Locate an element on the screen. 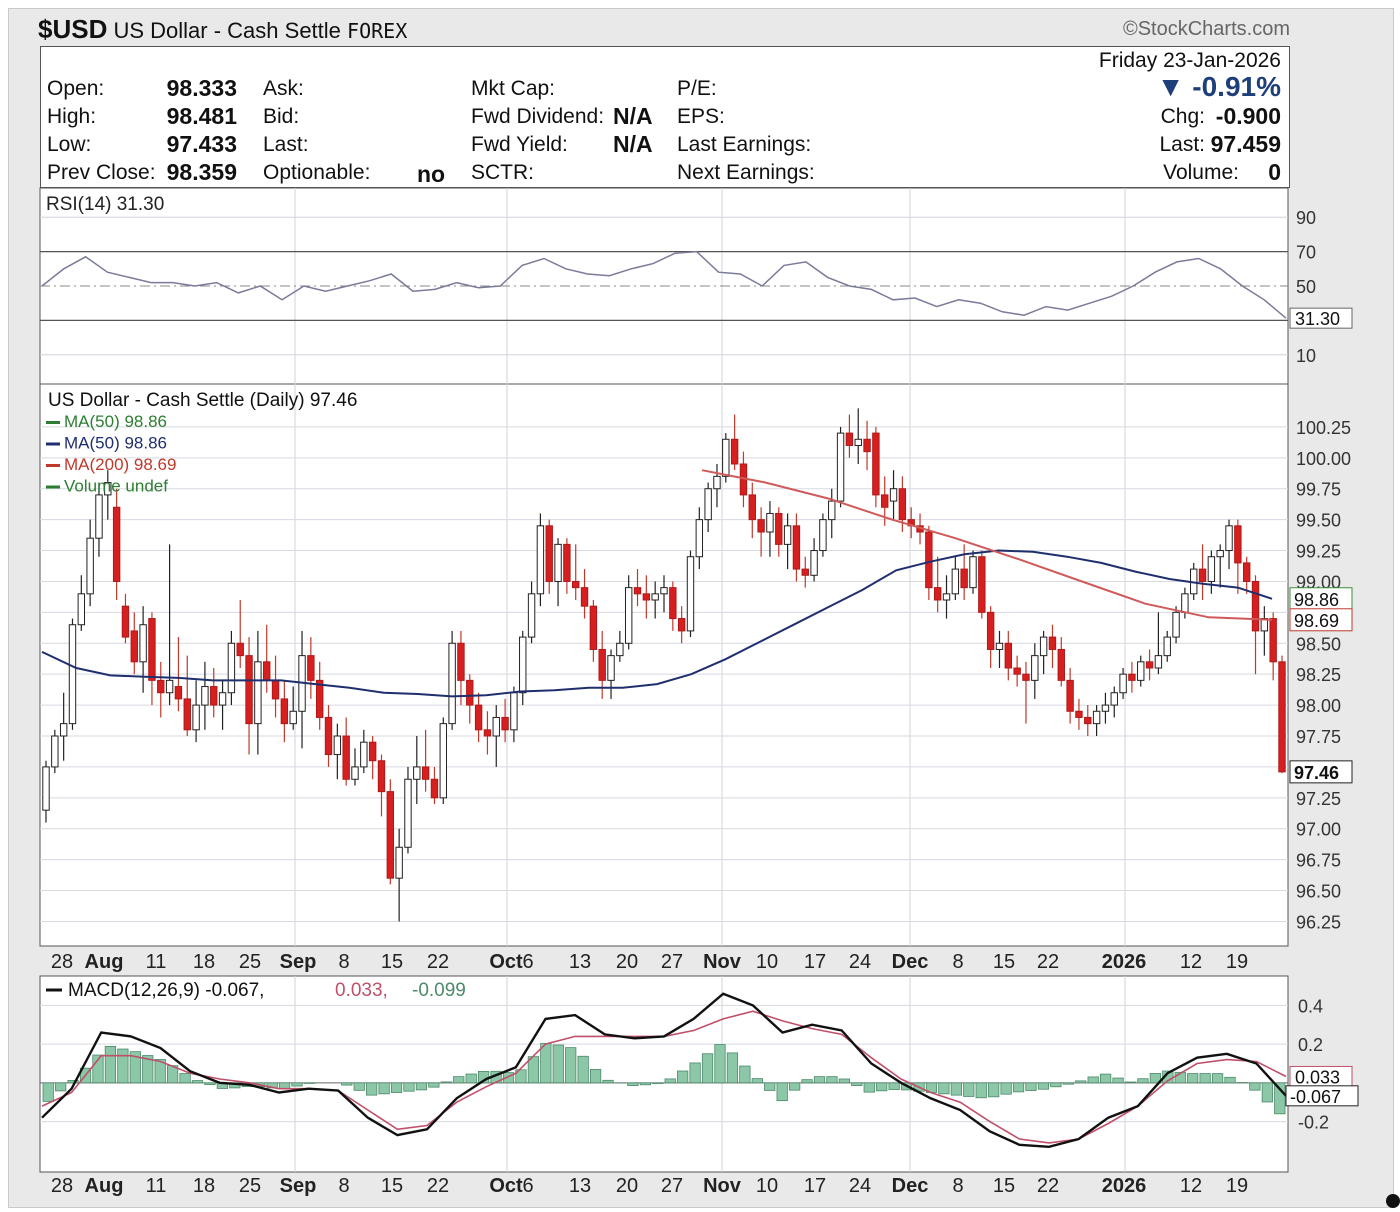 This screenshot has width=1400, height=1212. x-axis-label: Aug is located at coordinates (104, 1186).